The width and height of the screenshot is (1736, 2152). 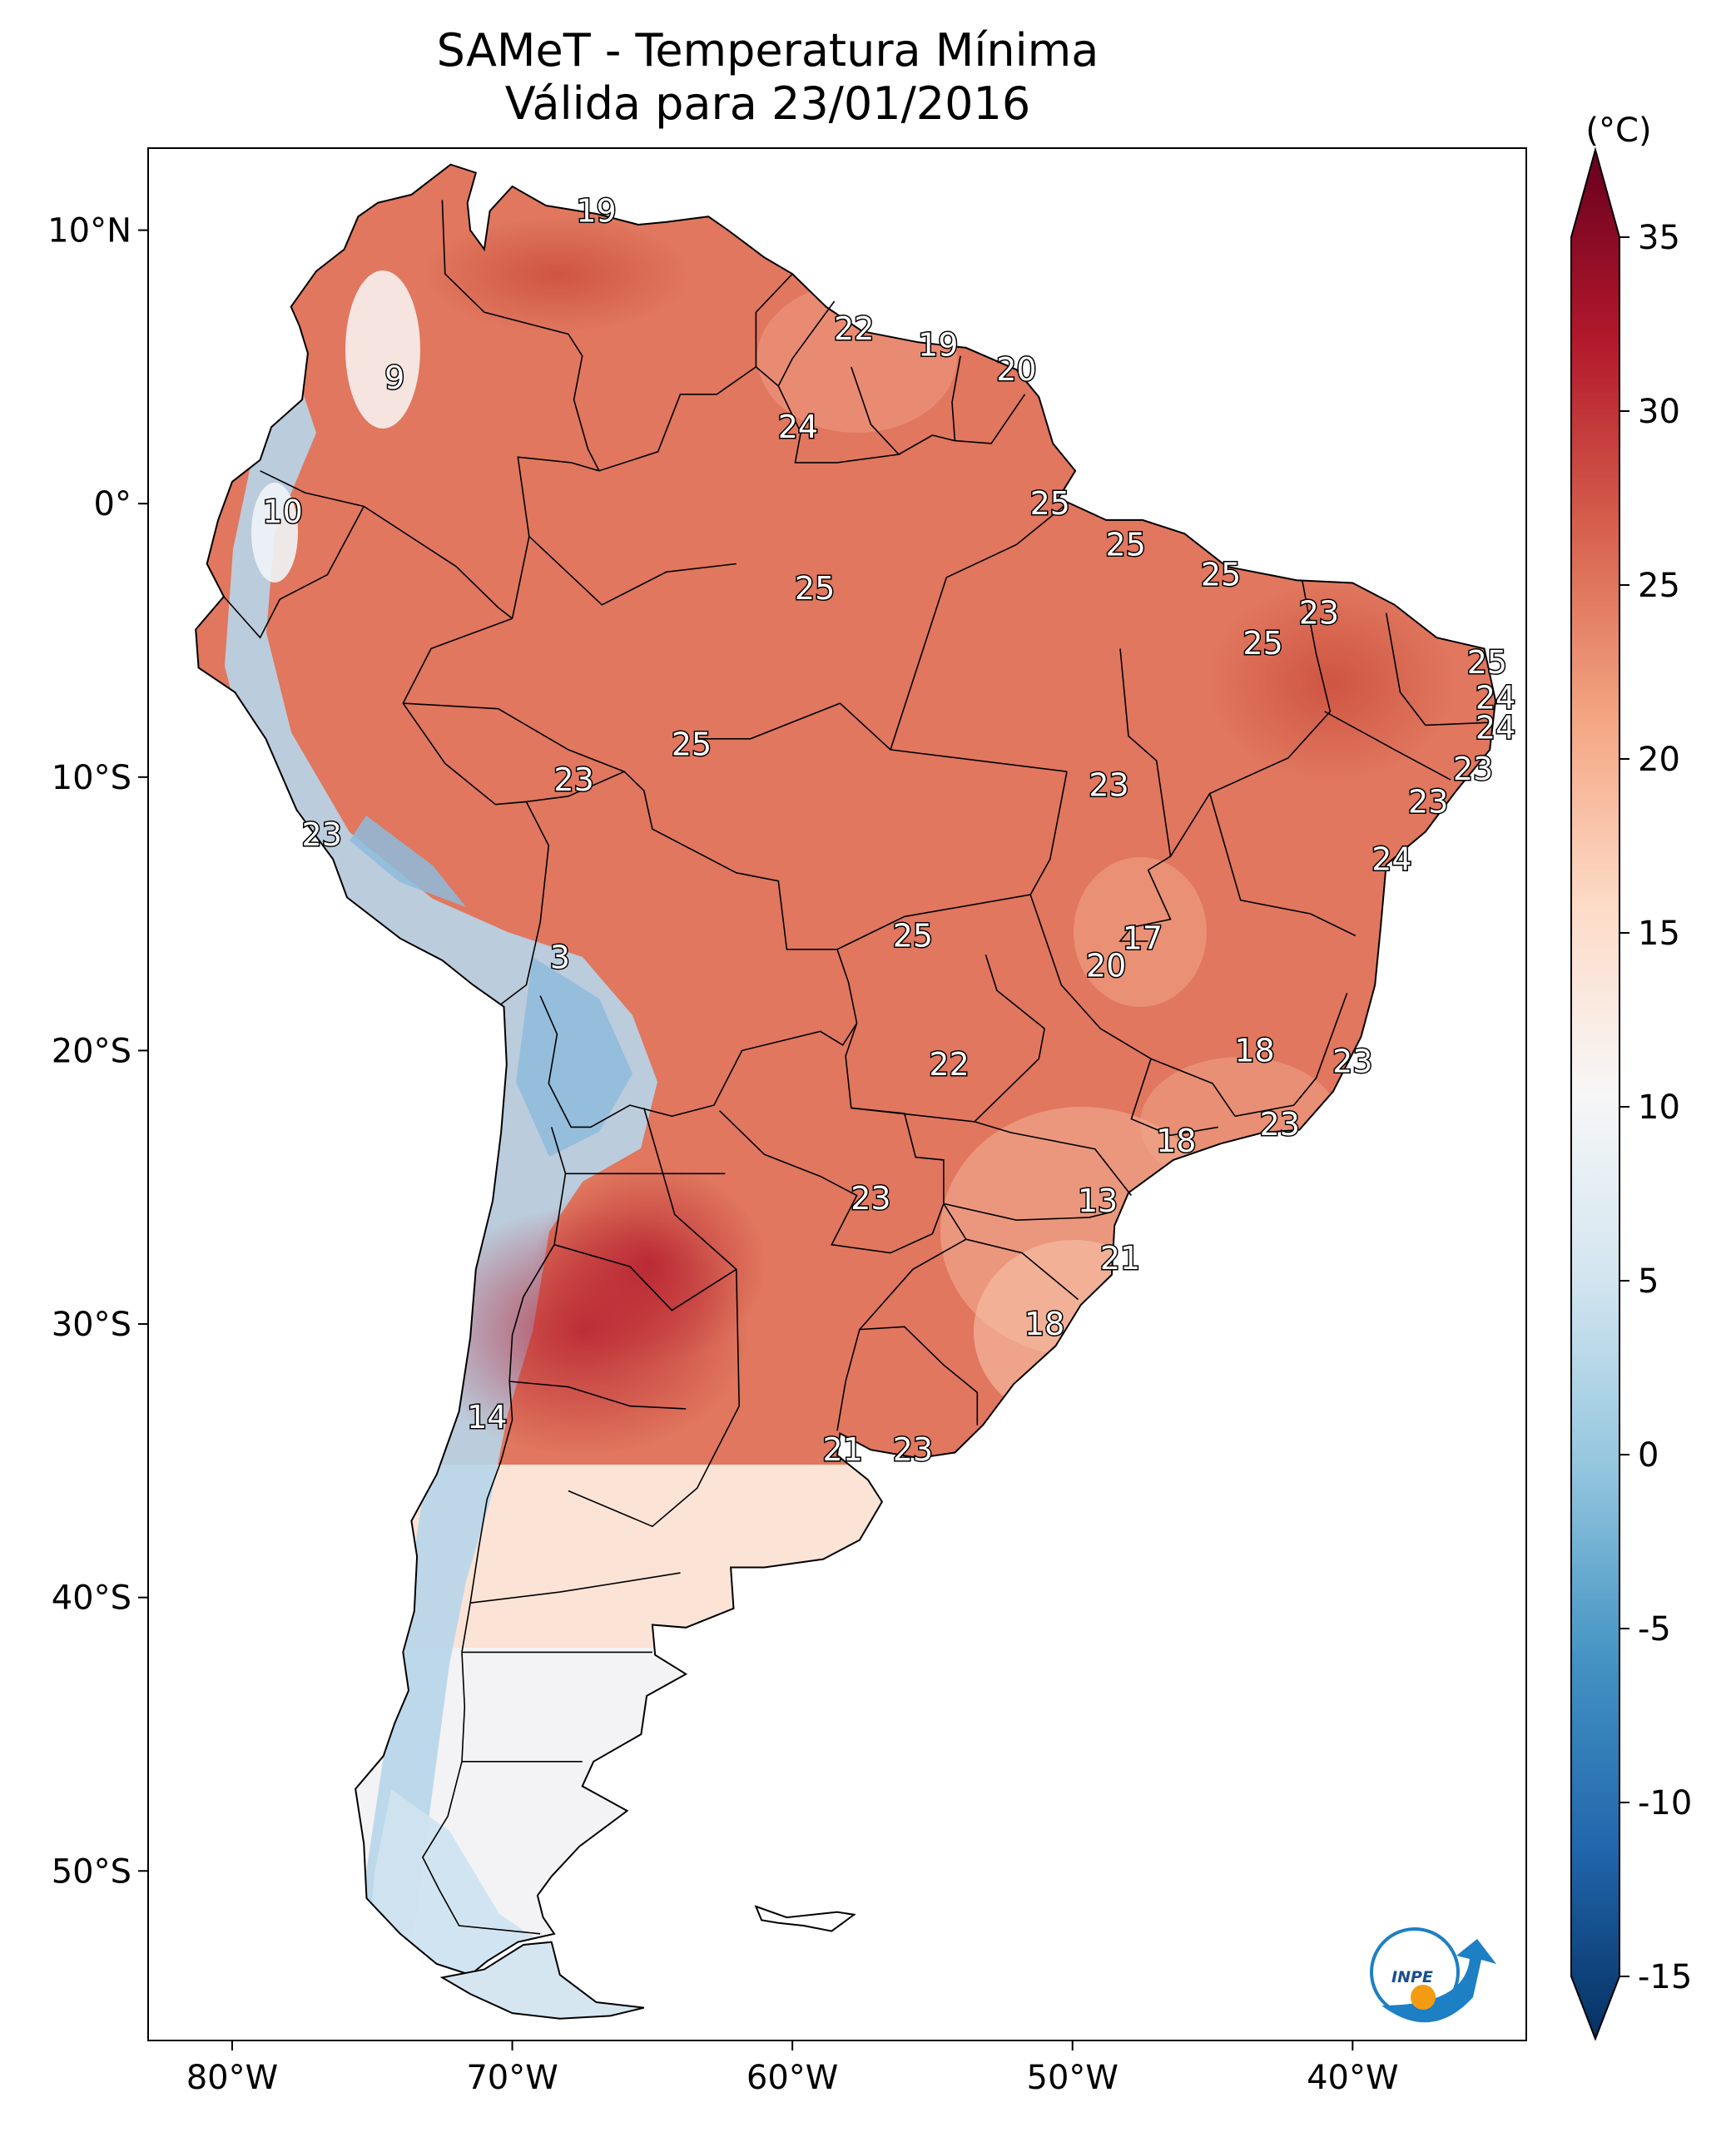 What do you see at coordinates (792, 2078) in the screenshot?
I see `lon-tick-label: 60°W` at bounding box center [792, 2078].